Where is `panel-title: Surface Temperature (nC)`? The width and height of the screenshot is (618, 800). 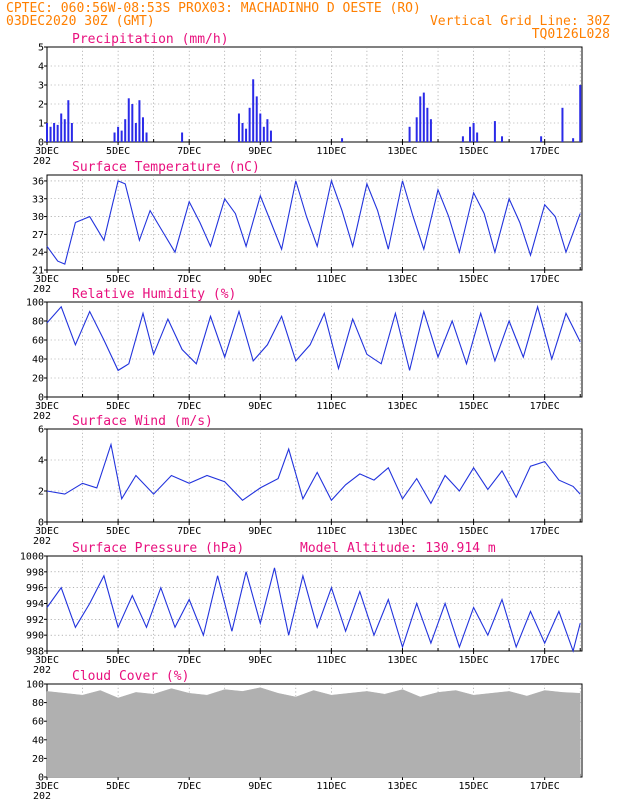 panel-title: Surface Temperature (nC) is located at coordinates (166, 167).